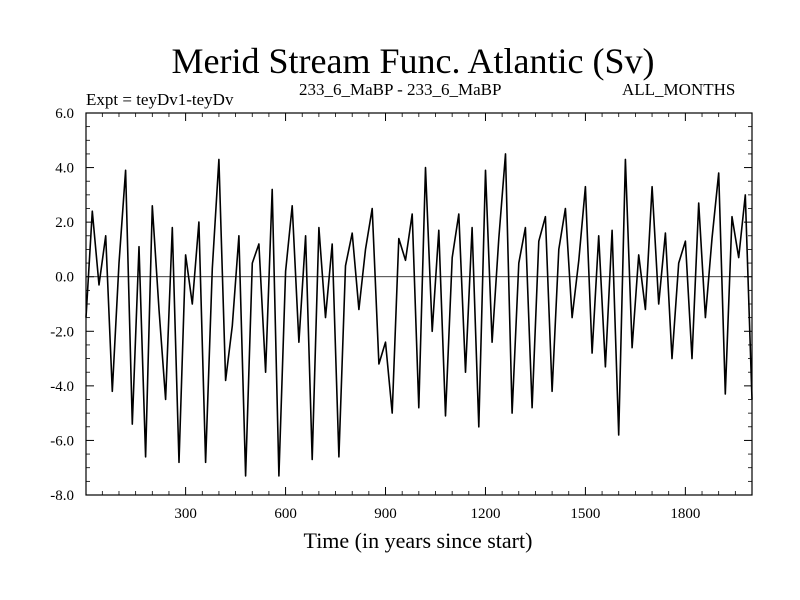 This screenshot has height=600, width=800. Describe the element at coordinates (64, 223) in the screenshot. I see `y-tick-label: 2.0` at that location.